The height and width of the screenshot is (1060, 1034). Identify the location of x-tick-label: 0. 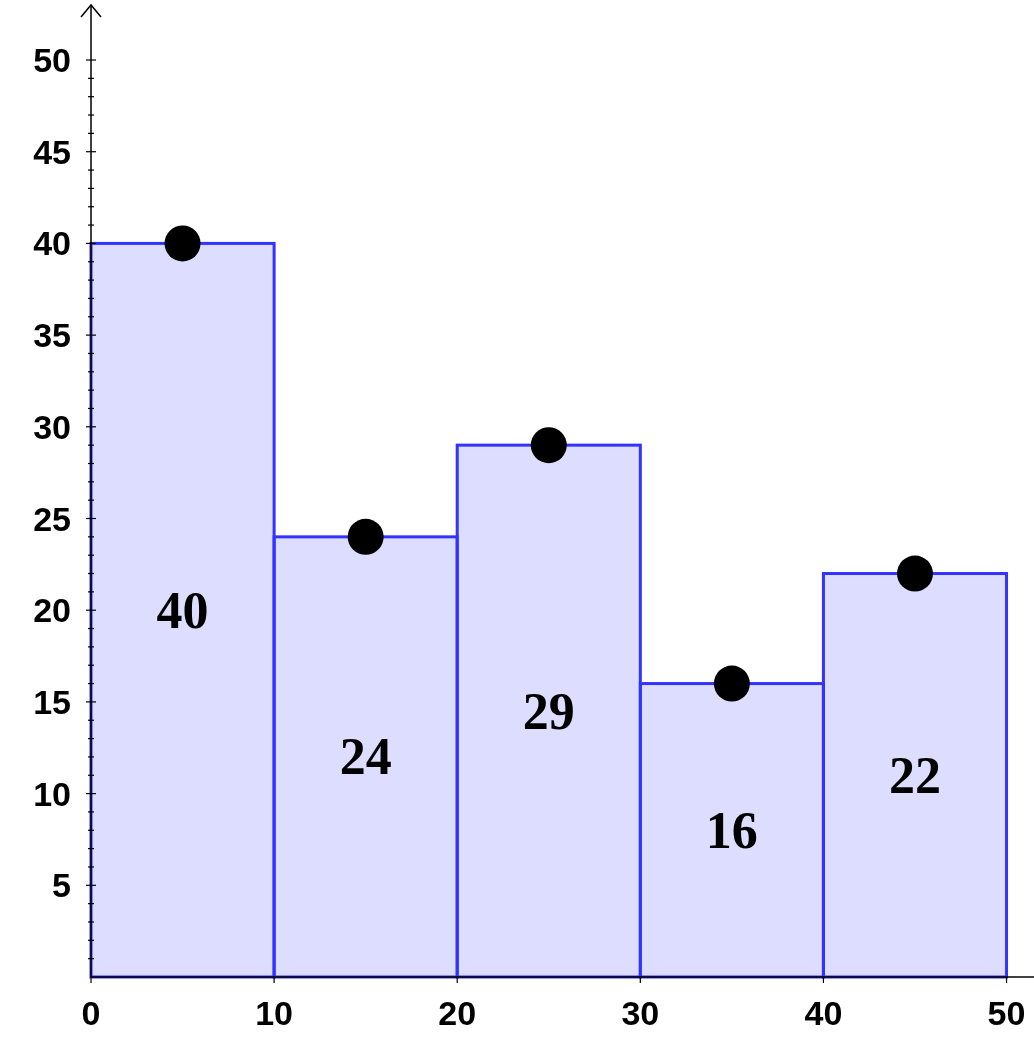
(91, 1013).